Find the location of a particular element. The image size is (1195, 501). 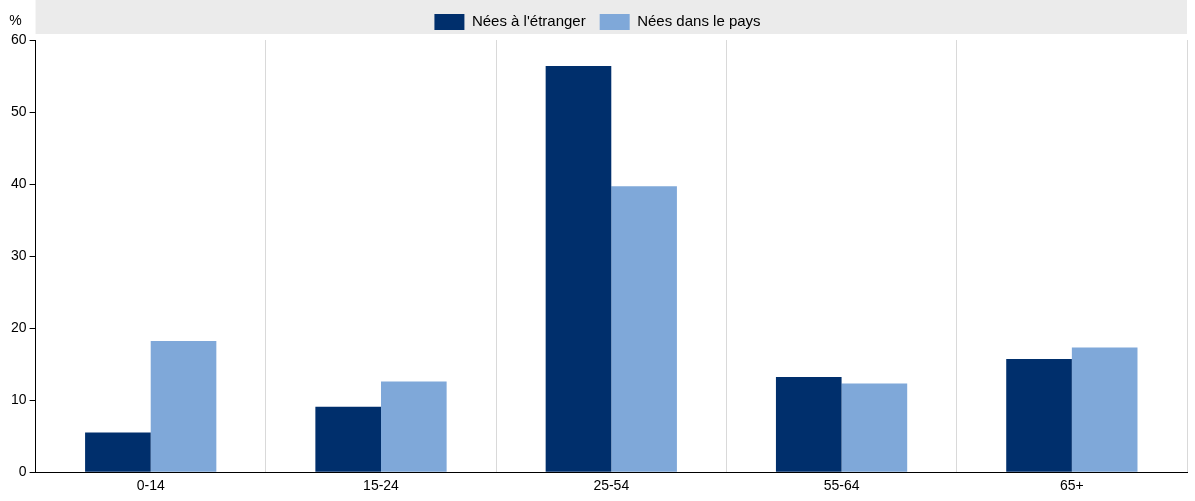

x-tick-label: 55-64 is located at coordinates (841, 485).